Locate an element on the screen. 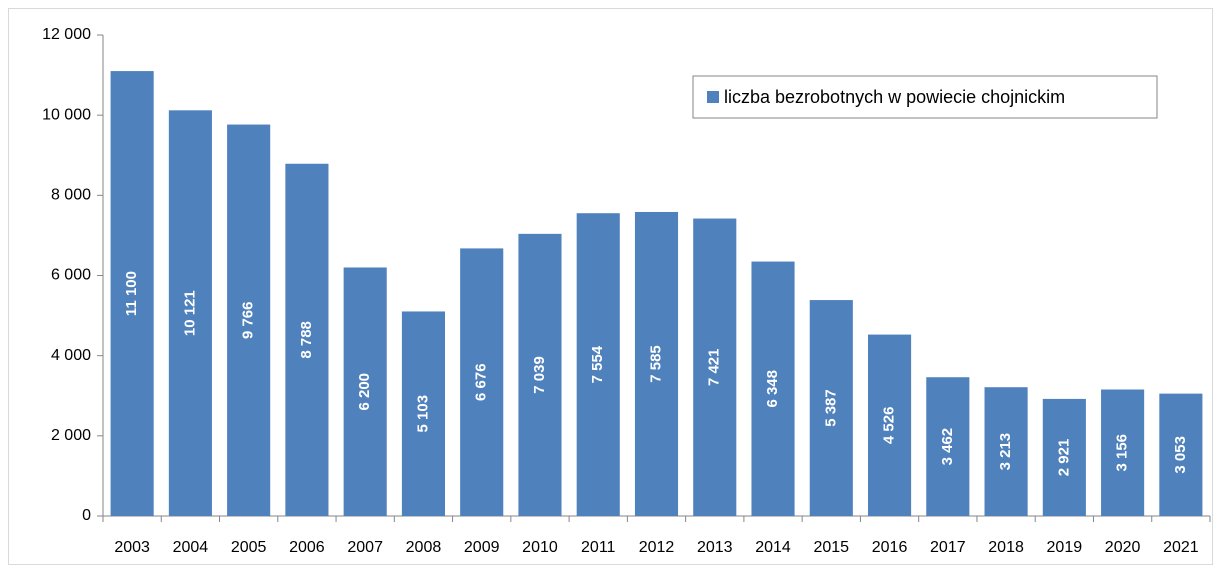 The width and height of the screenshot is (1215, 567). x-tick-label: 2016 is located at coordinates (890, 547).